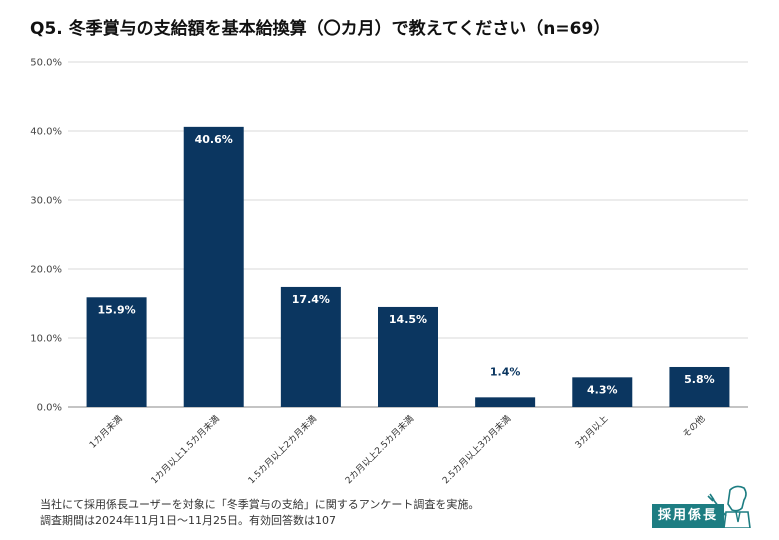 The image size is (779, 540). What do you see at coordinates (106, 432) in the screenshot?
I see `x-tick-label: 1カ月未満` at bounding box center [106, 432].